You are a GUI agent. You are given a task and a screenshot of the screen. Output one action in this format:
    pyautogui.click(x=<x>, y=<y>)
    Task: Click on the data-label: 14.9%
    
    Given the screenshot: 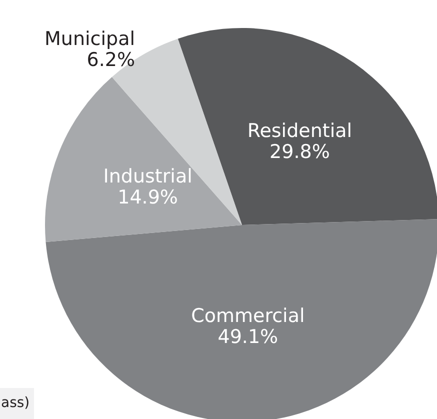 What is the action you would take?
    pyautogui.click(x=148, y=197)
    